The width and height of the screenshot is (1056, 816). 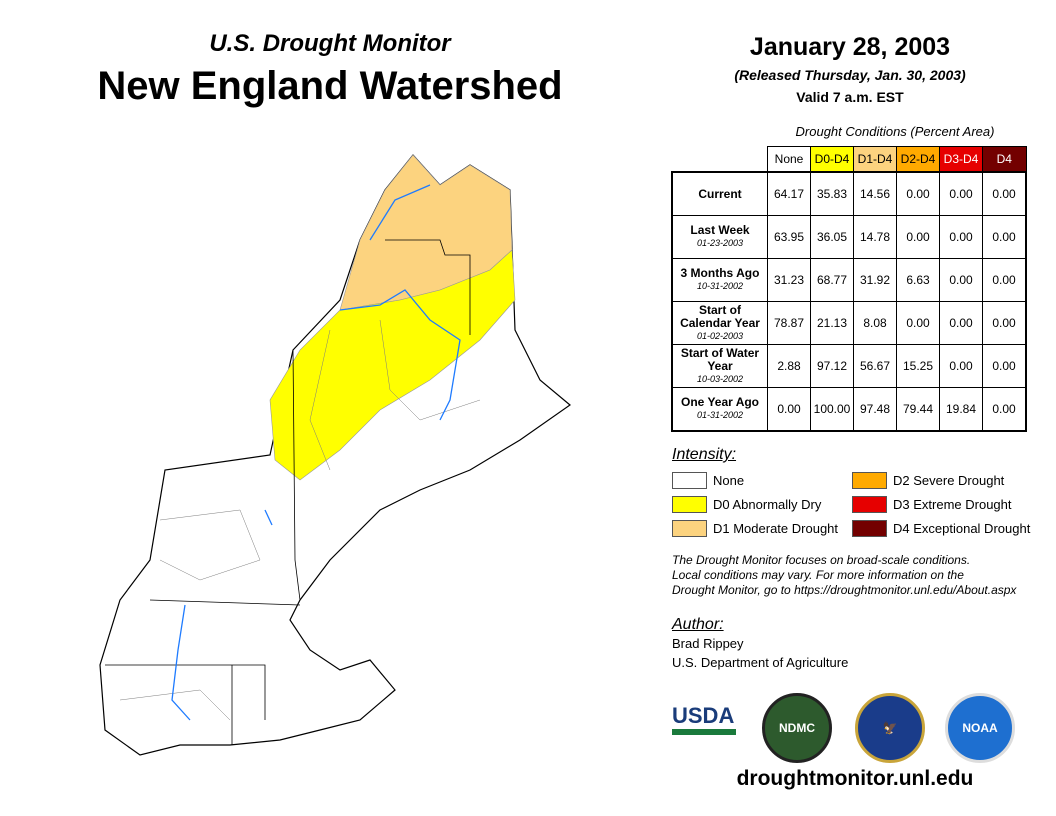 I want to click on table-row: Current 64.17 35.83 14.56 0.00 0.00 0.00, so click(x=849, y=193).